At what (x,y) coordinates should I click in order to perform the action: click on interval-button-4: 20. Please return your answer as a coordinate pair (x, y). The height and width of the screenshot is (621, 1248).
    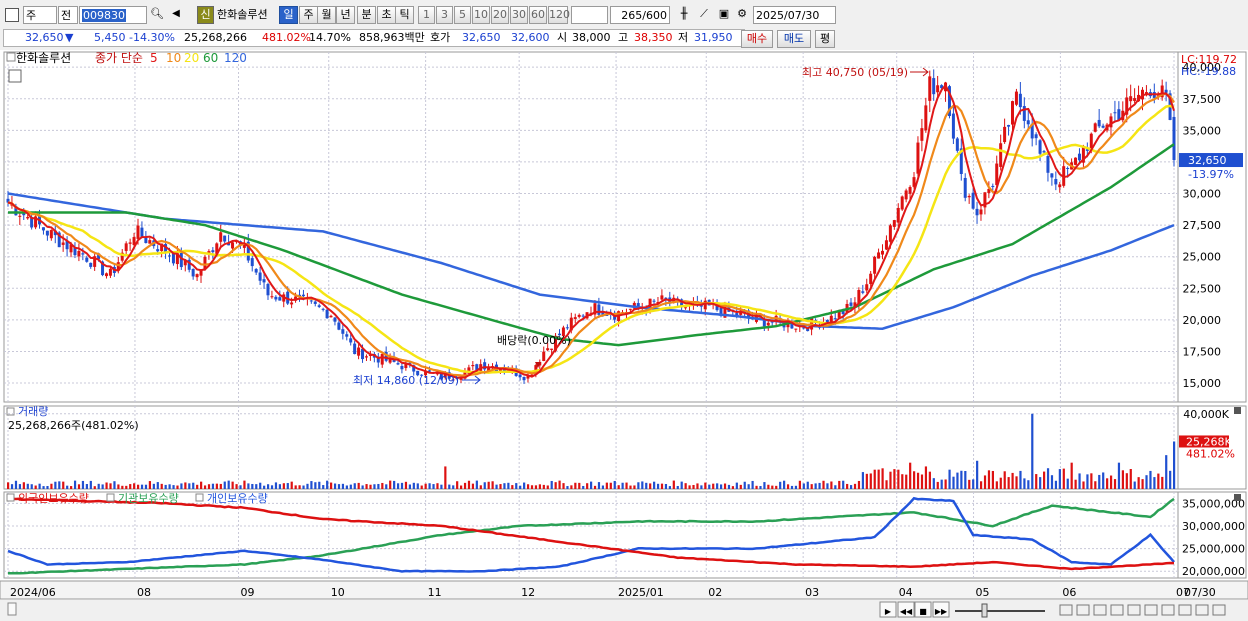
    Looking at the image, I should click on (500, 15).